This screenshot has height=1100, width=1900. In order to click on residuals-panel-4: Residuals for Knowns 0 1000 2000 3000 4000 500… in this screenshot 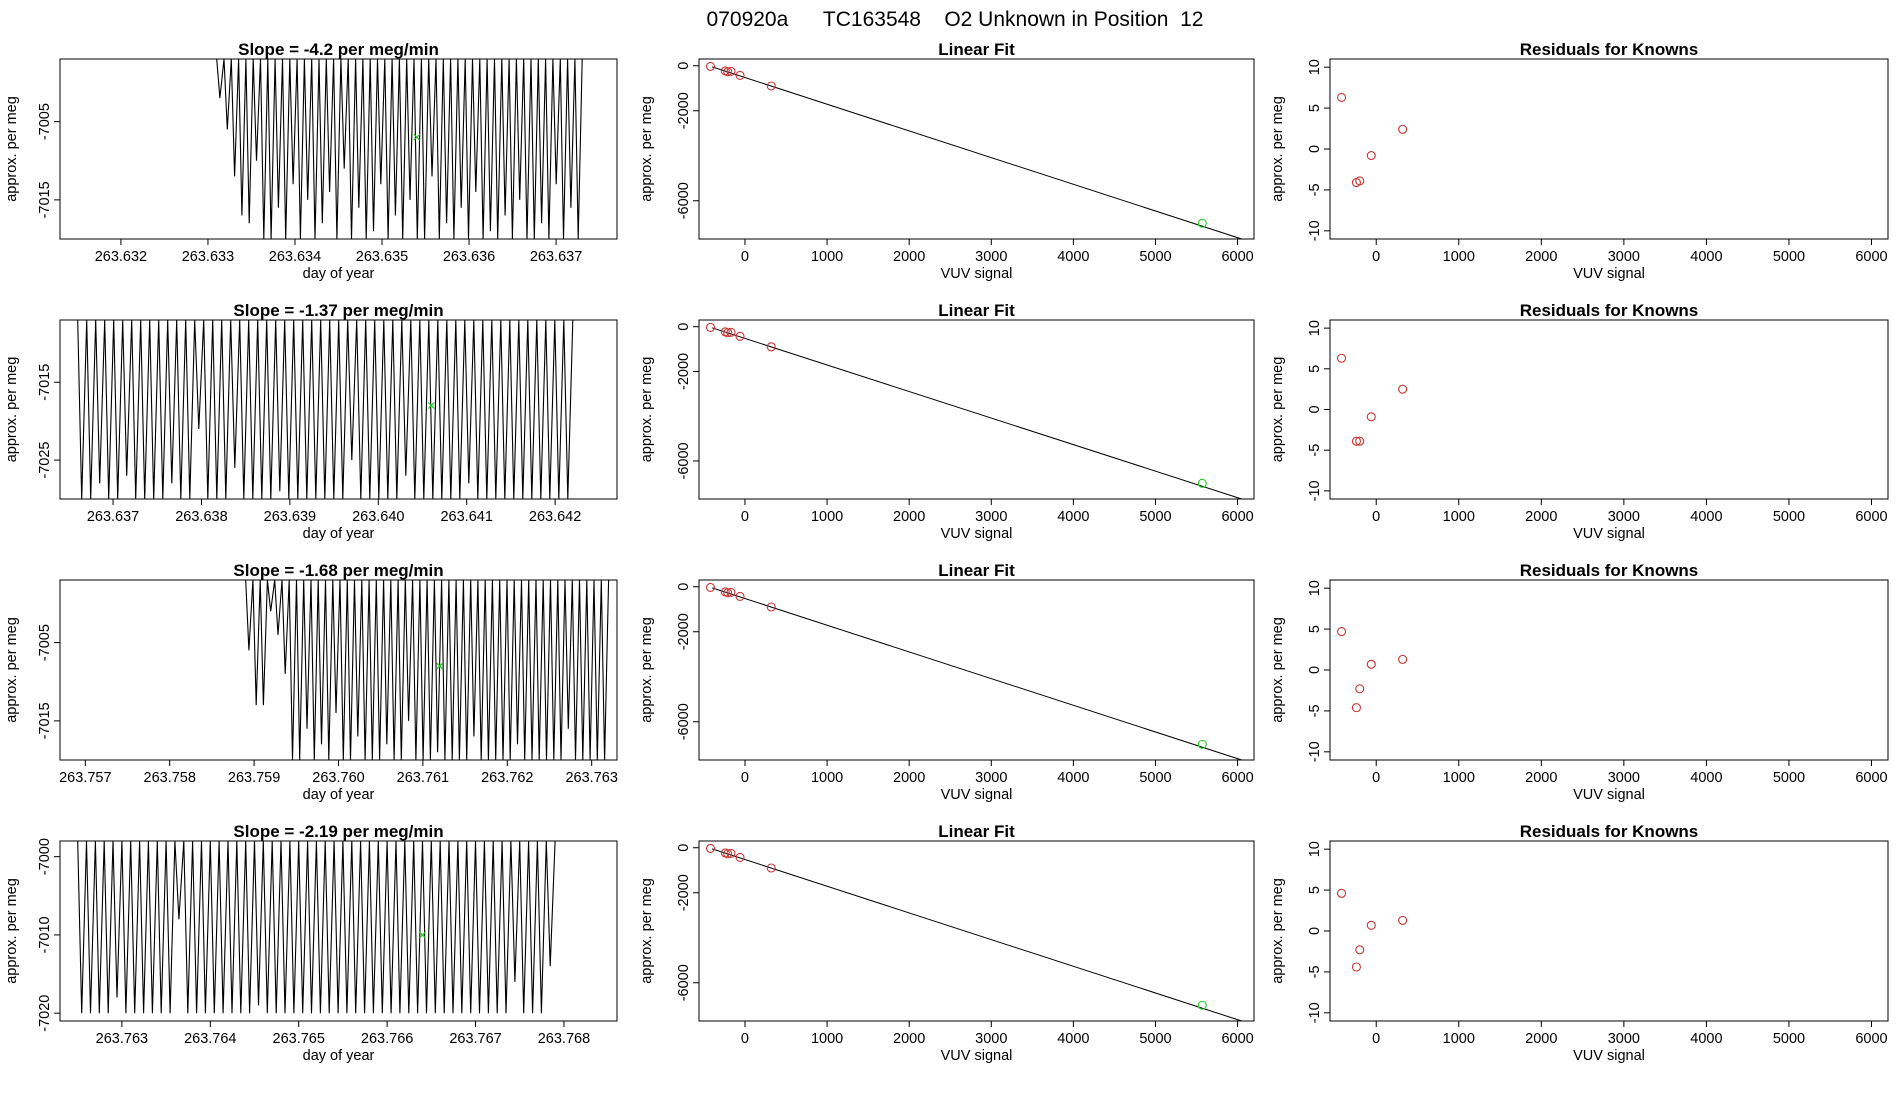, I will do `click(1579, 943)`.